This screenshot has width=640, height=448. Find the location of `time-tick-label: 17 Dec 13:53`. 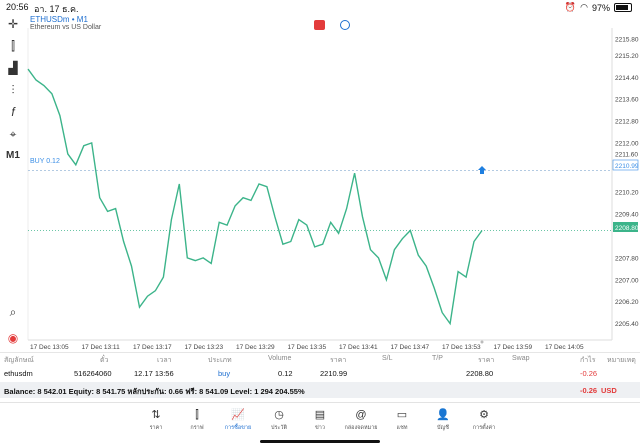

time-tick-label: 17 Dec 13:53 is located at coordinates (461, 347).